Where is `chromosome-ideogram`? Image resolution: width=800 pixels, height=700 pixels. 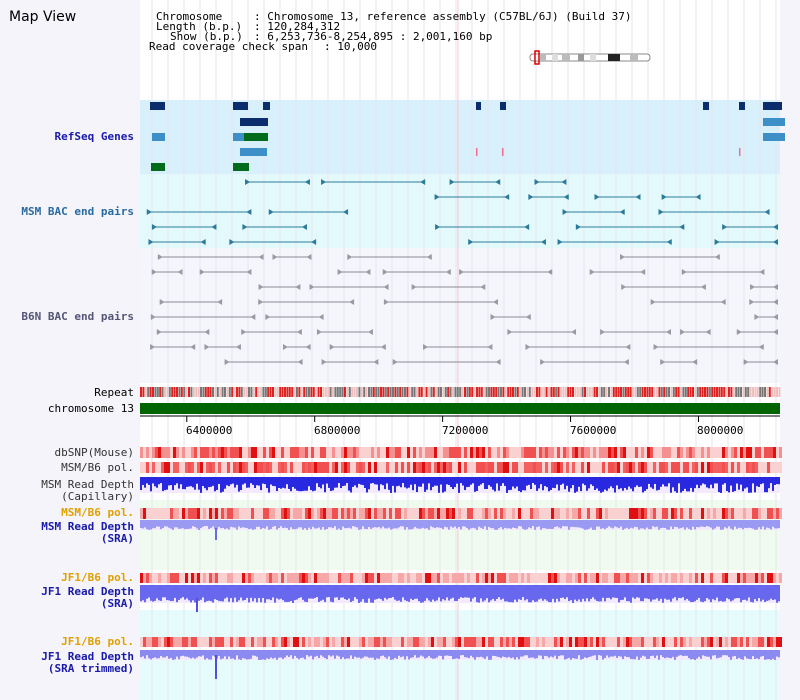 chromosome-ideogram is located at coordinates (590, 57).